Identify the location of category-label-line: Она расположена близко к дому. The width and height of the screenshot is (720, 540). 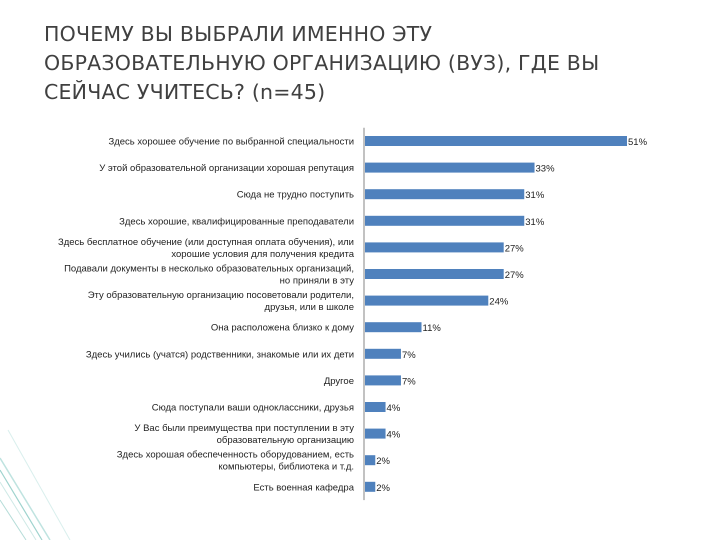
(282, 328).